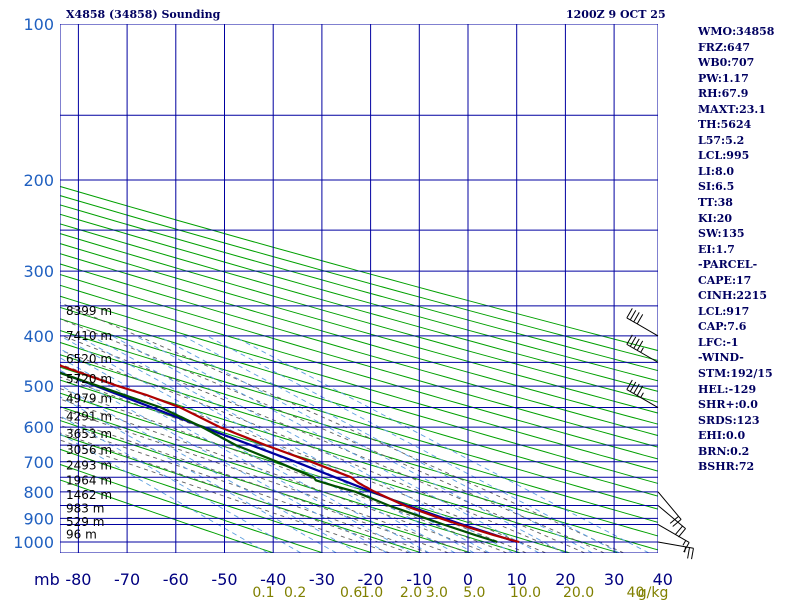  What do you see at coordinates (371, 579) in the screenshot?
I see `temperature-tick-label: -20` at bounding box center [371, 579].